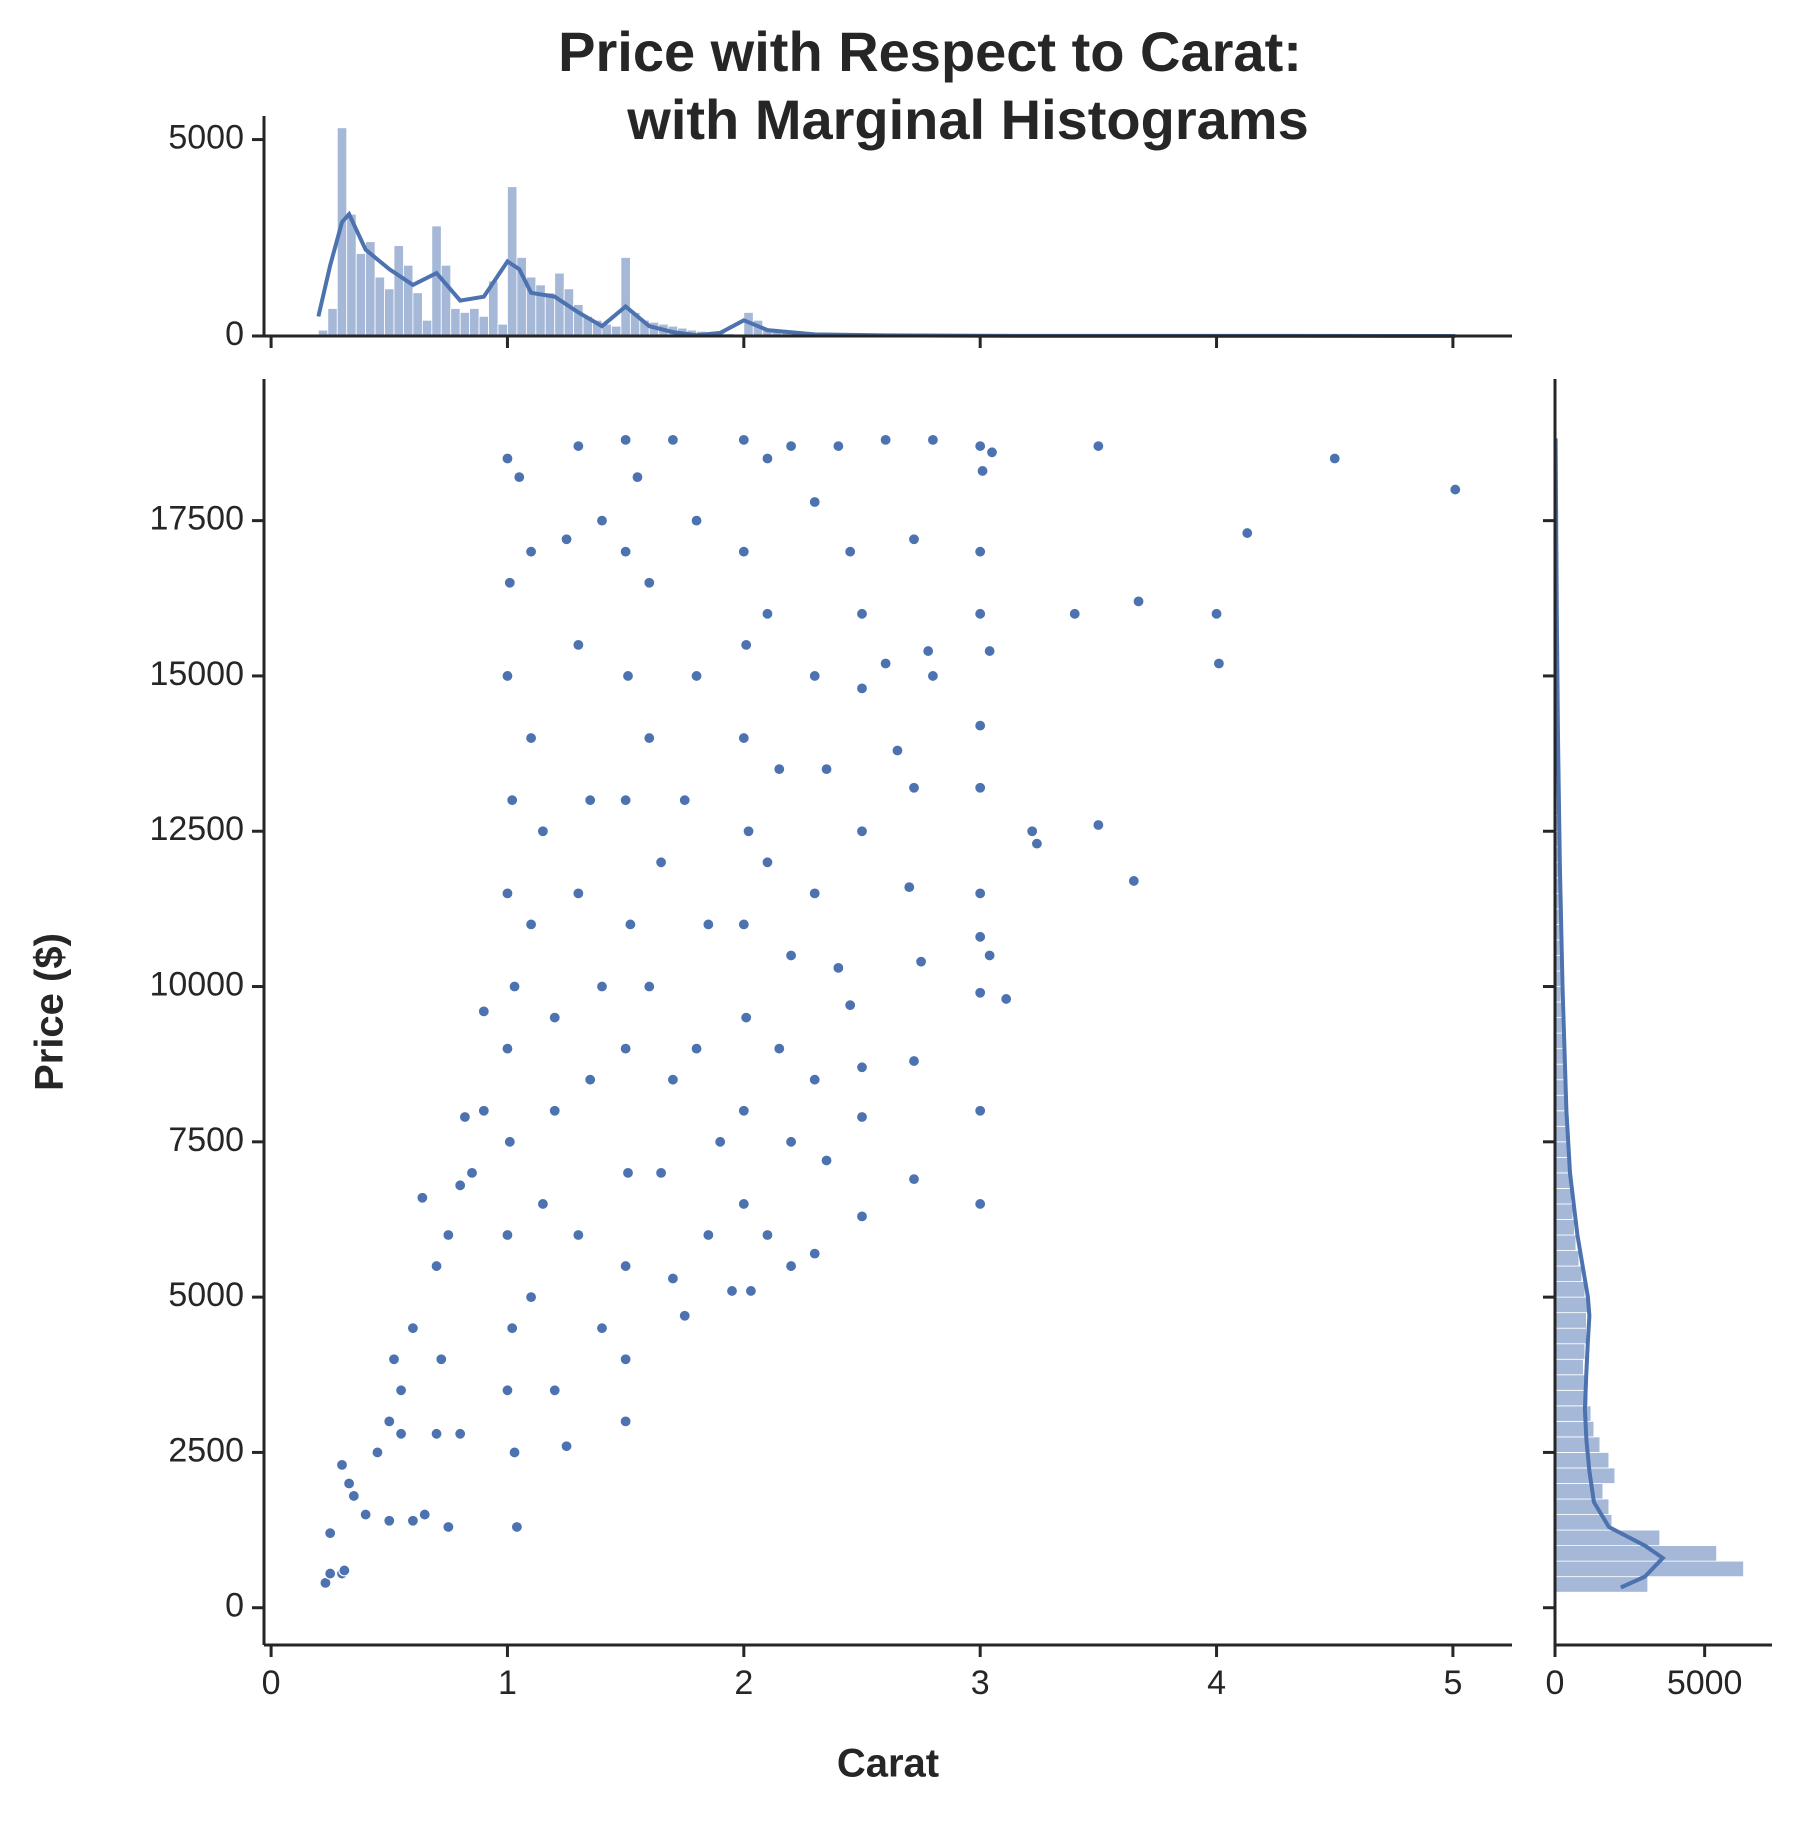  Describe the element at coordinates (1216, 1683) in the screenshot. I see `x-tick-label: 4` at that location.